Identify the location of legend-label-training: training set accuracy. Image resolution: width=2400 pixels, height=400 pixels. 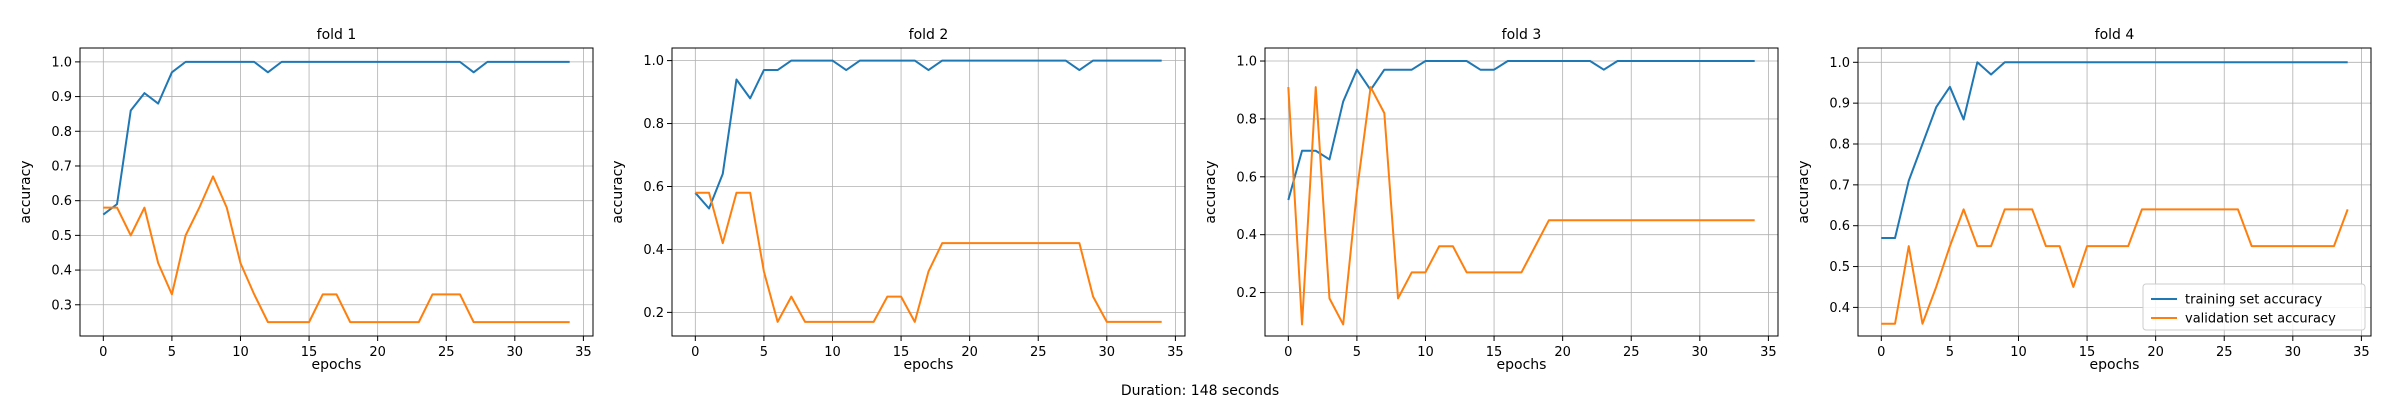
(2253, 300).